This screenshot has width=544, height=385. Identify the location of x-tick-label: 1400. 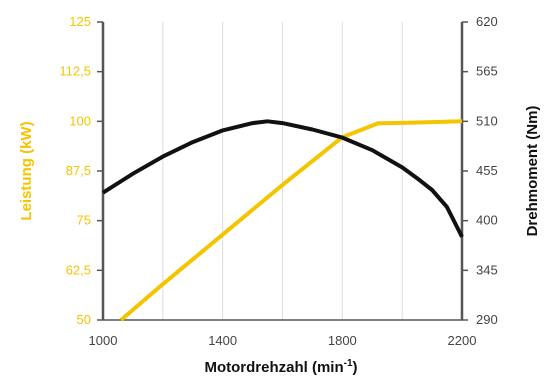
(222, 340).